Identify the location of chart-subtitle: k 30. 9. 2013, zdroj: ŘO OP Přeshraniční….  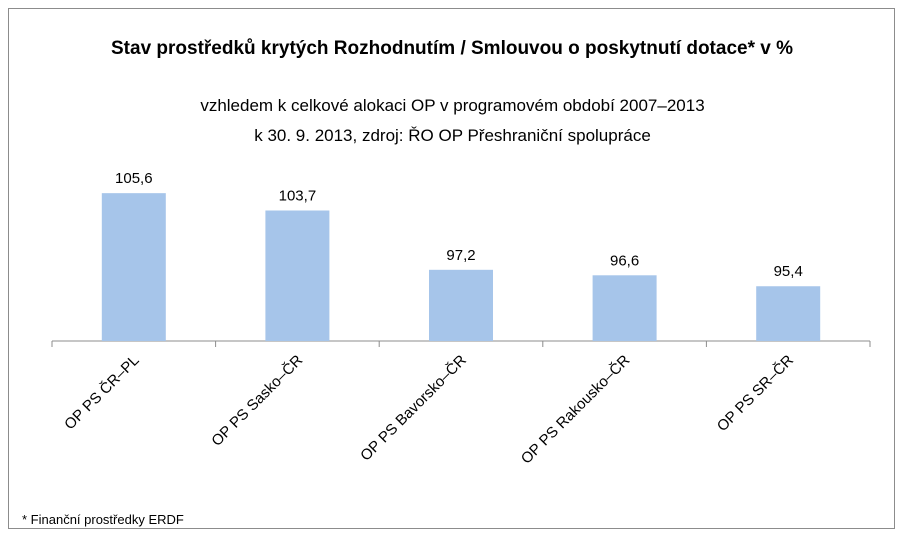
(452, 135).